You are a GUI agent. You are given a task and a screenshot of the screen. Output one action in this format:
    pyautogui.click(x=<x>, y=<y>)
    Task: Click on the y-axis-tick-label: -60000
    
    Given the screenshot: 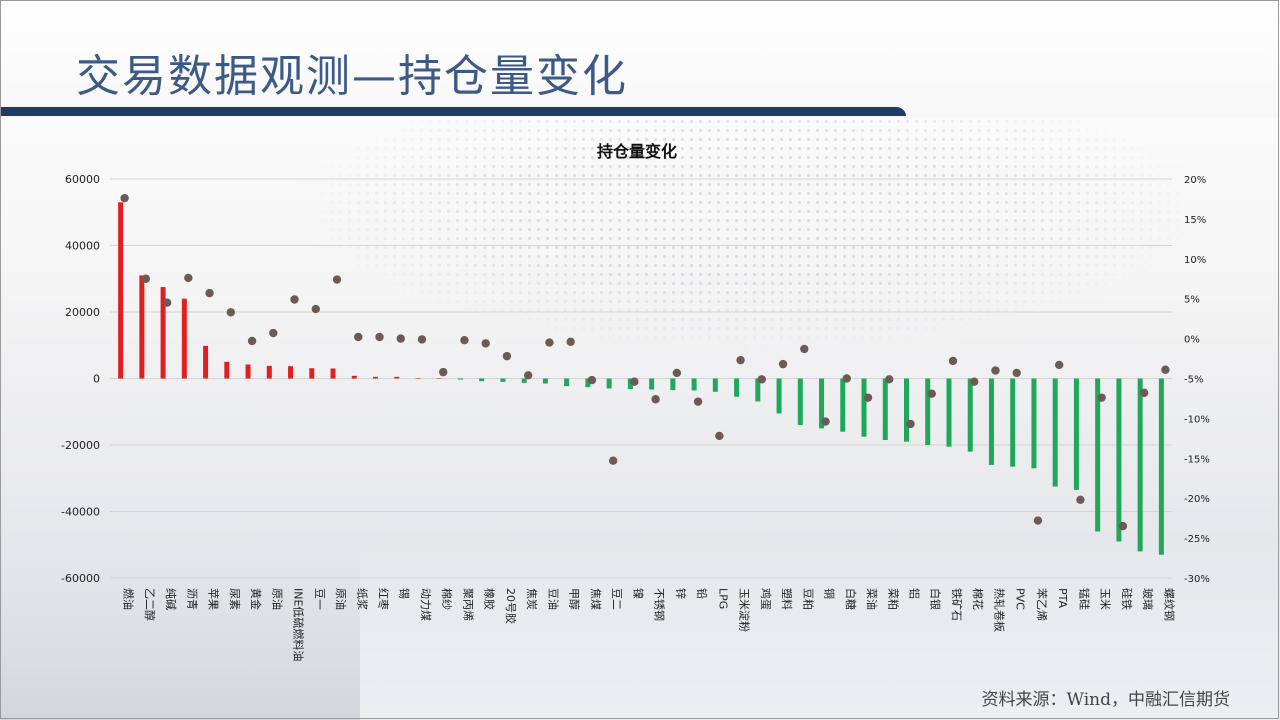 What is the action you would take?
    pyautogui.click(x=80, y=578)
    